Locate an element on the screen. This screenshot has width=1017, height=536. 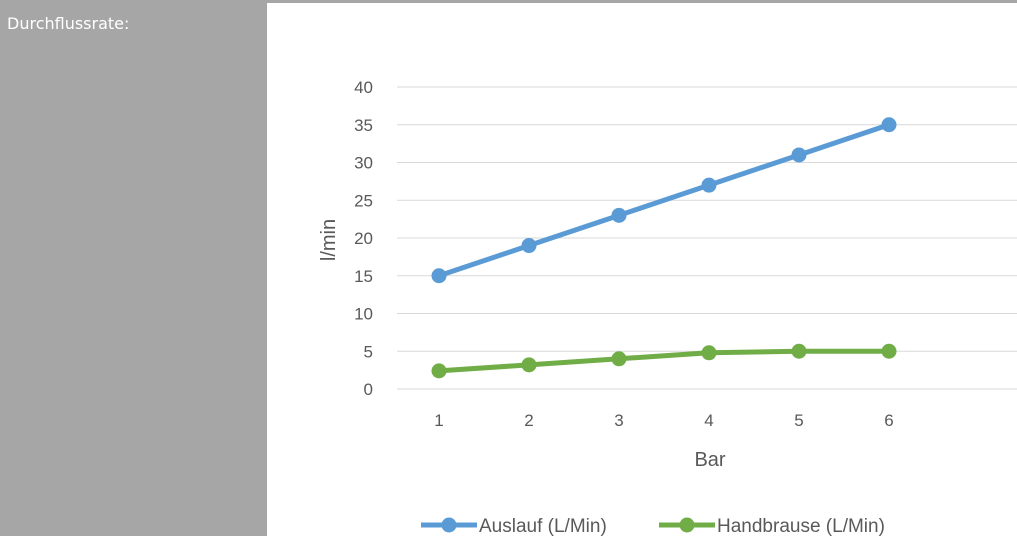
legend-item: Auslauf (L/Min) is located at coordinates (514, 526).